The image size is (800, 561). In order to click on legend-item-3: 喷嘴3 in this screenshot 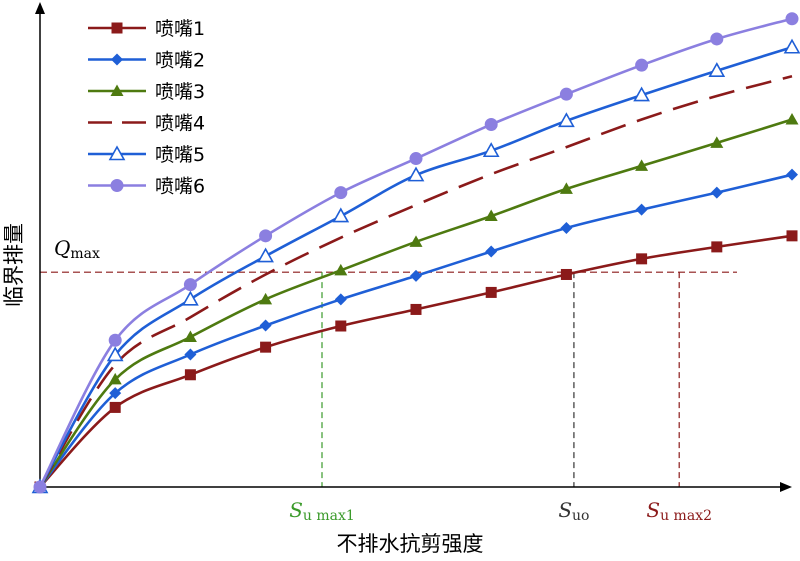, I will do `click(146, 92)`.